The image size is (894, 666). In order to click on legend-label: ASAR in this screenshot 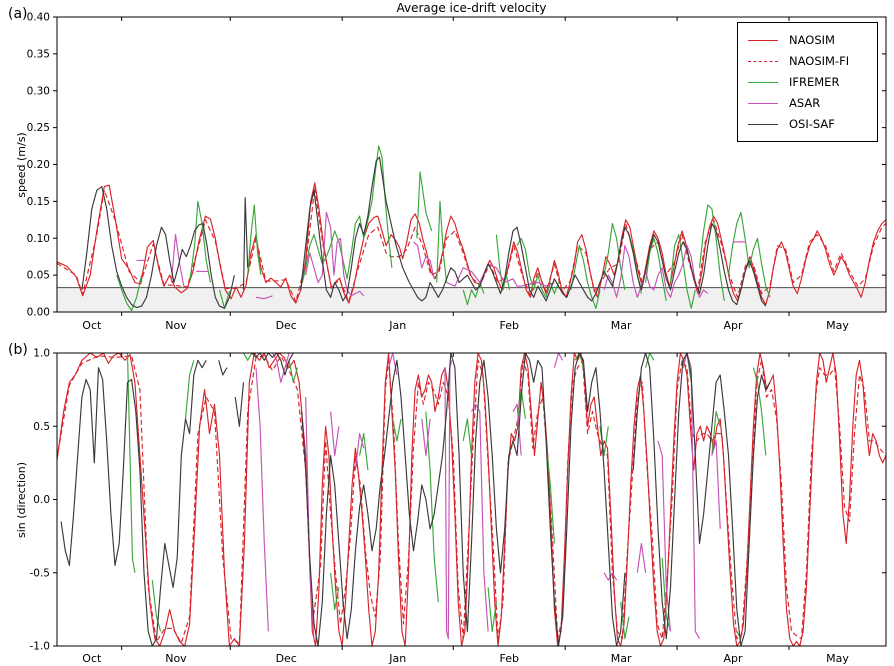, I will do `click(805, 102)`.